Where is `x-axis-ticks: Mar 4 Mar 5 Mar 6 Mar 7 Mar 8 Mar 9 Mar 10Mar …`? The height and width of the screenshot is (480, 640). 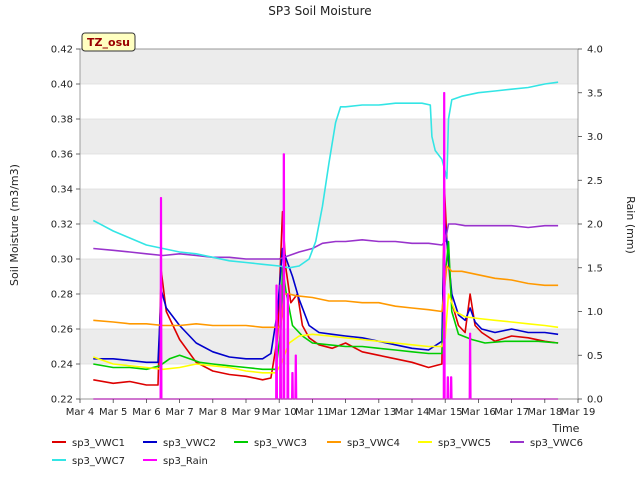
x-axis-ticks: Mar 4 Mar 5 Mar 6 Mar 7 Mar 8 Mar 9 Mar 10Mar … is located at coordinates (331, 408).